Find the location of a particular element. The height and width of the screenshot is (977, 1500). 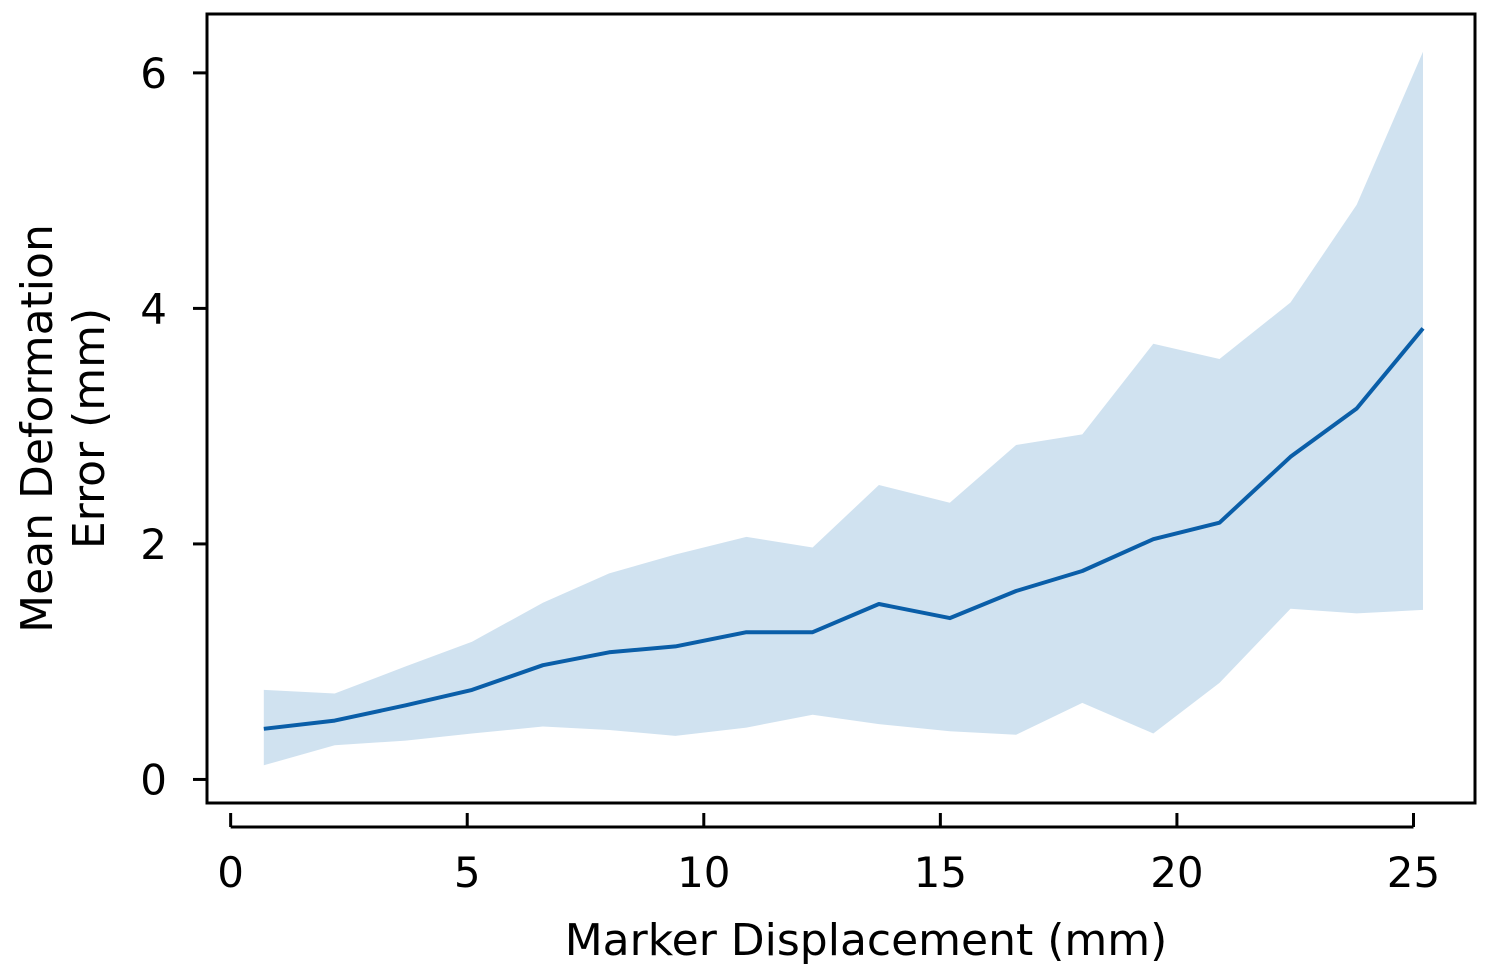

y-axis-title-line-1: Mean Deformation is located at coordinates (37, 428).